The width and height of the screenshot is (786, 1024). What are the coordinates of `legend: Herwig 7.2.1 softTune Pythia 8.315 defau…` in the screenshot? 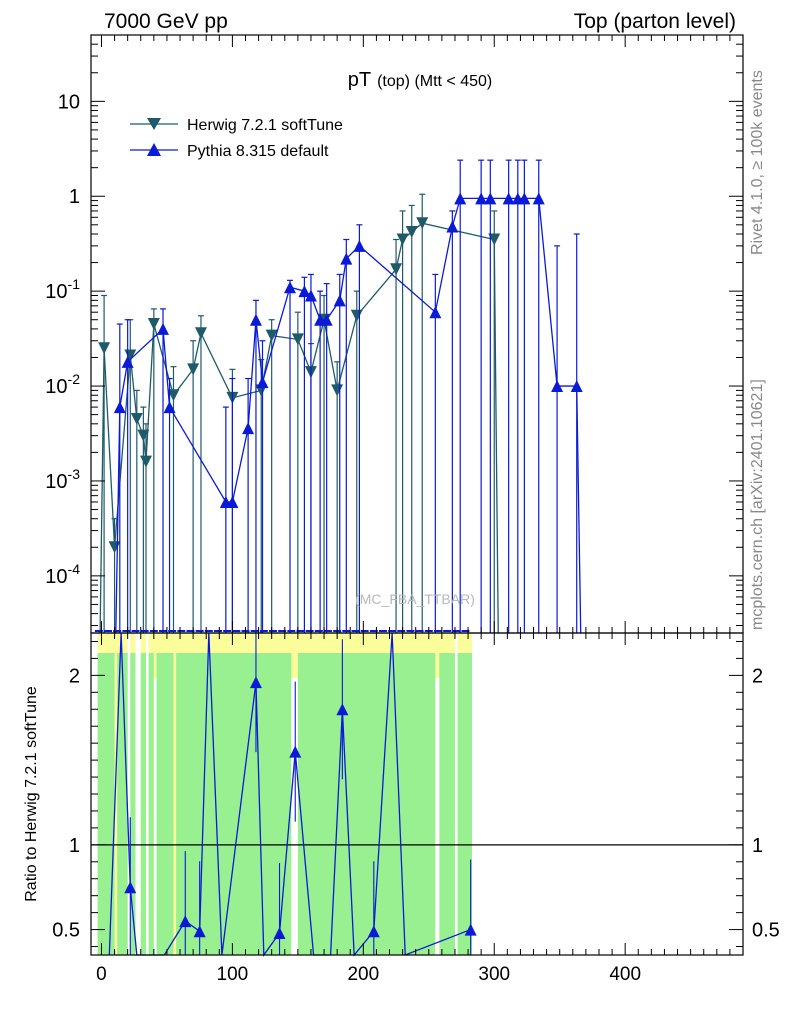 It's located at (236, 138).